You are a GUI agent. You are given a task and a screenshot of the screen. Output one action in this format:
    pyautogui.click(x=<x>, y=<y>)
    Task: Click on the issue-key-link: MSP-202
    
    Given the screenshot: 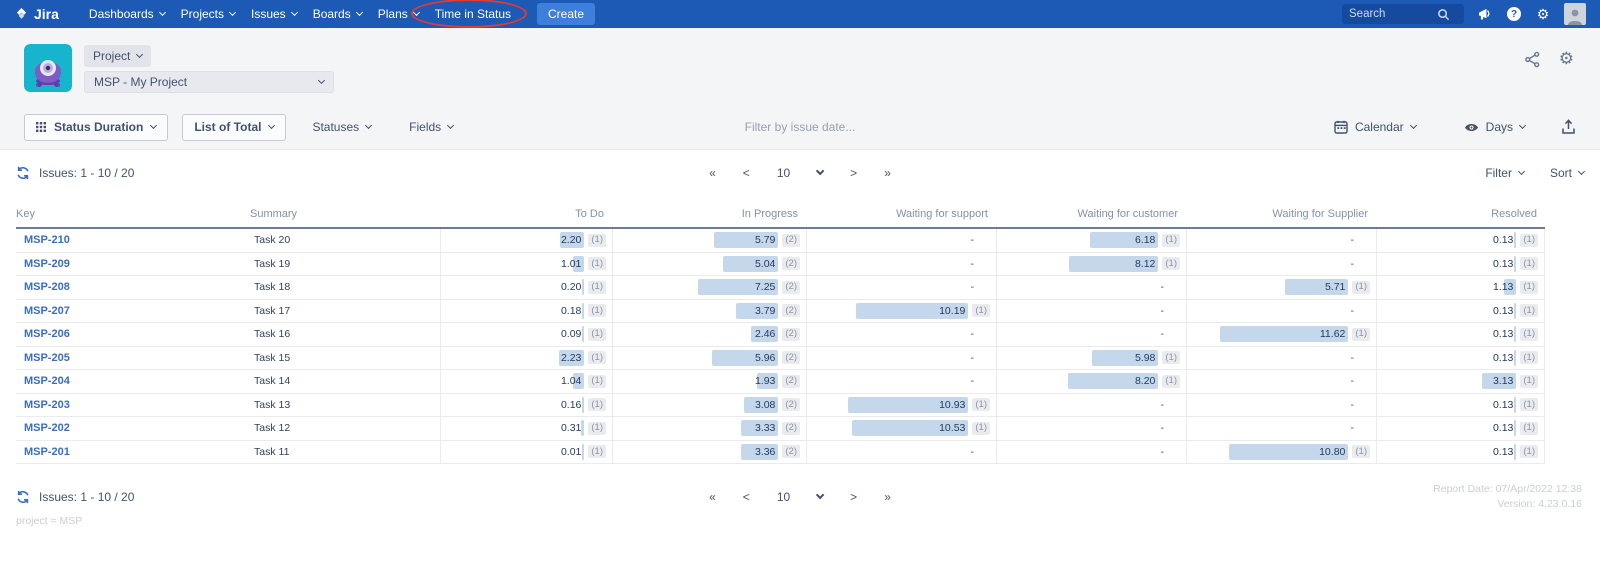 What is the action you would take?
    pyautogui.click(x=47, y=428)
    